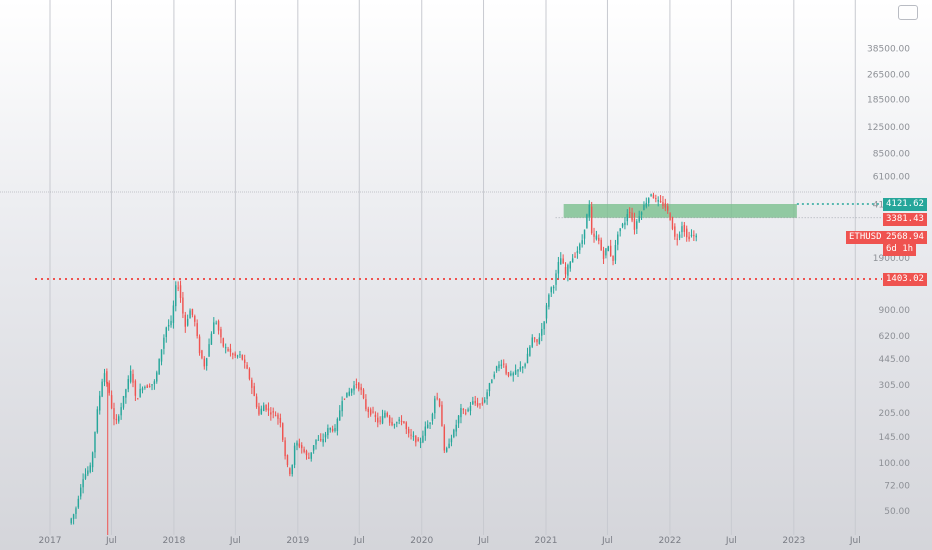 This screenshot has width=932, height=550. I want to click on y-tick-label: 900.00, so click(895, 311).